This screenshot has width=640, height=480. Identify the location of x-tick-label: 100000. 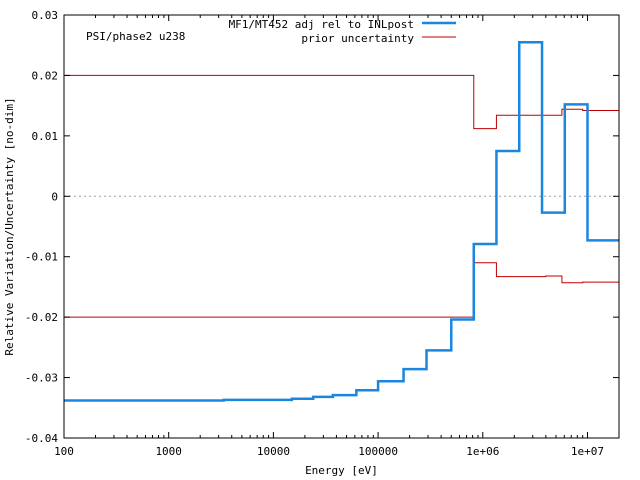
(378, 451).